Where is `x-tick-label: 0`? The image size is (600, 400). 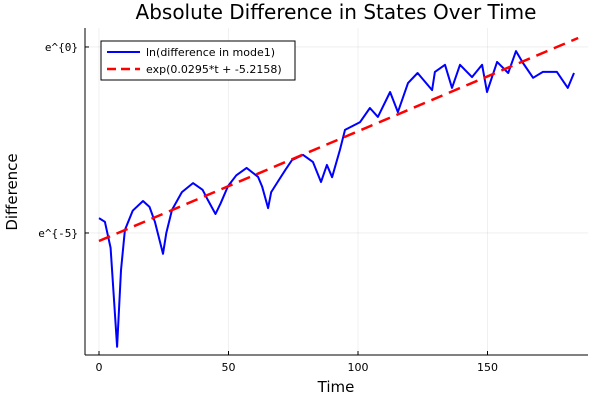 x-tick-label: 0 is located at coordinates (98, 367).